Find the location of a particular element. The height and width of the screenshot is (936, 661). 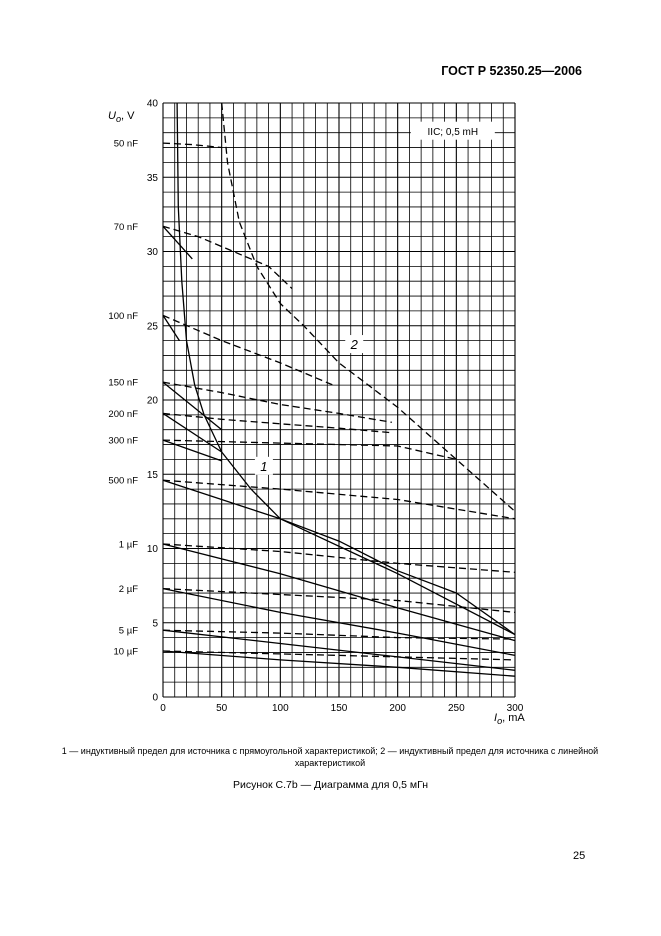

capacitance-label: 300 nF is located at coordinates (123, 441).